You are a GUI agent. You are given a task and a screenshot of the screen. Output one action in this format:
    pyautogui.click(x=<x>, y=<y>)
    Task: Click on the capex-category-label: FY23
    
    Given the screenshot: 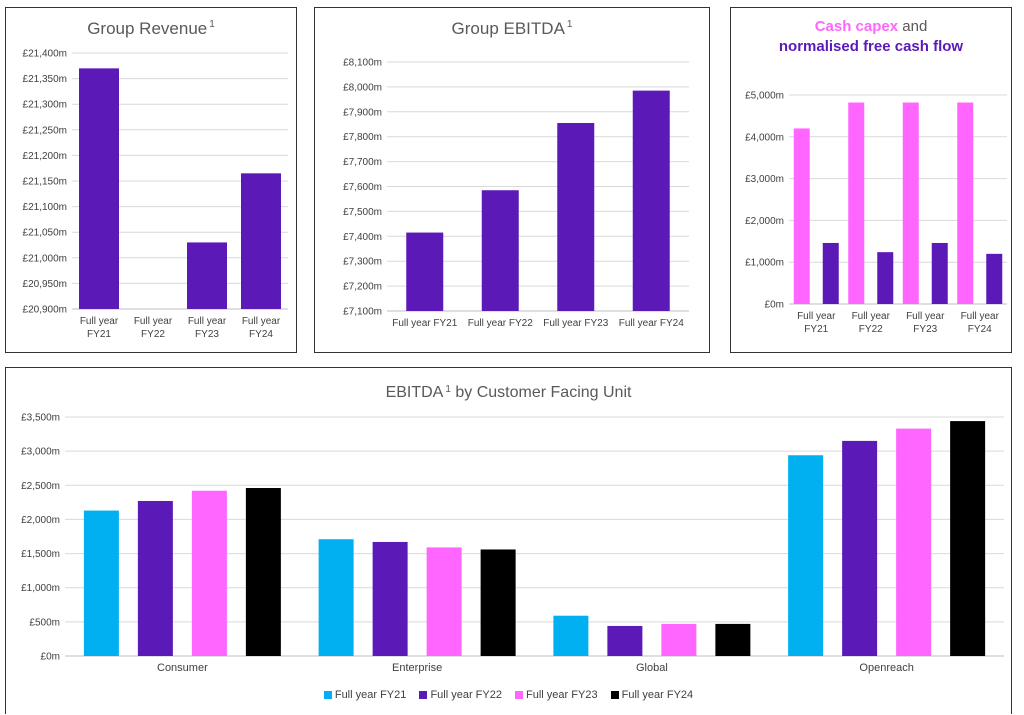 What is the action you would take?
    pyautogui.click(x=925, y=329)
    